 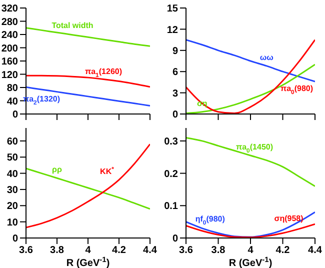 I want to click on y-tick-label: 15, so click(x=172, y=9).